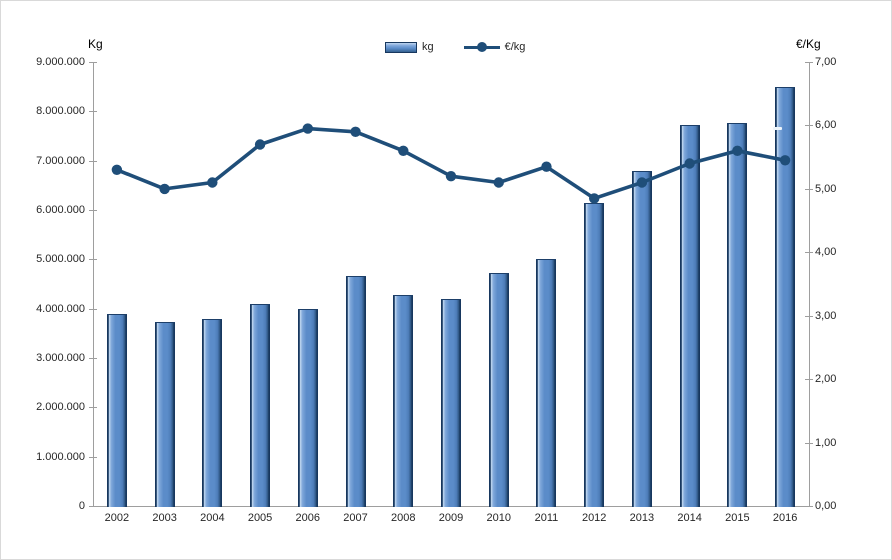 Image resolution: width=892 pixels, height=560 pixels. I want to click on bar-2014, so click(689, 315).